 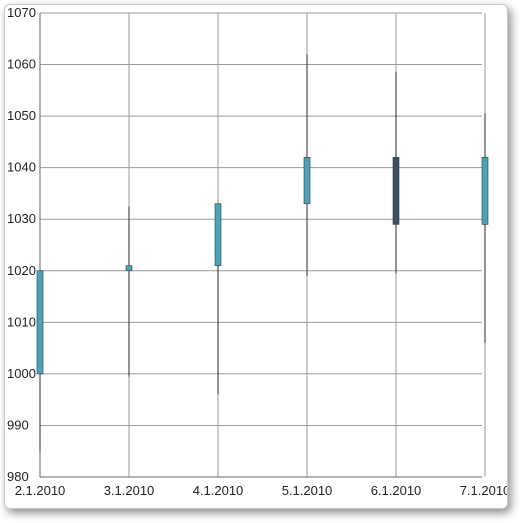 What do you see at coordinates (21, 373) in the screenshot?
I see `y-tick-label: 1000` at bounding box center [21, 373].